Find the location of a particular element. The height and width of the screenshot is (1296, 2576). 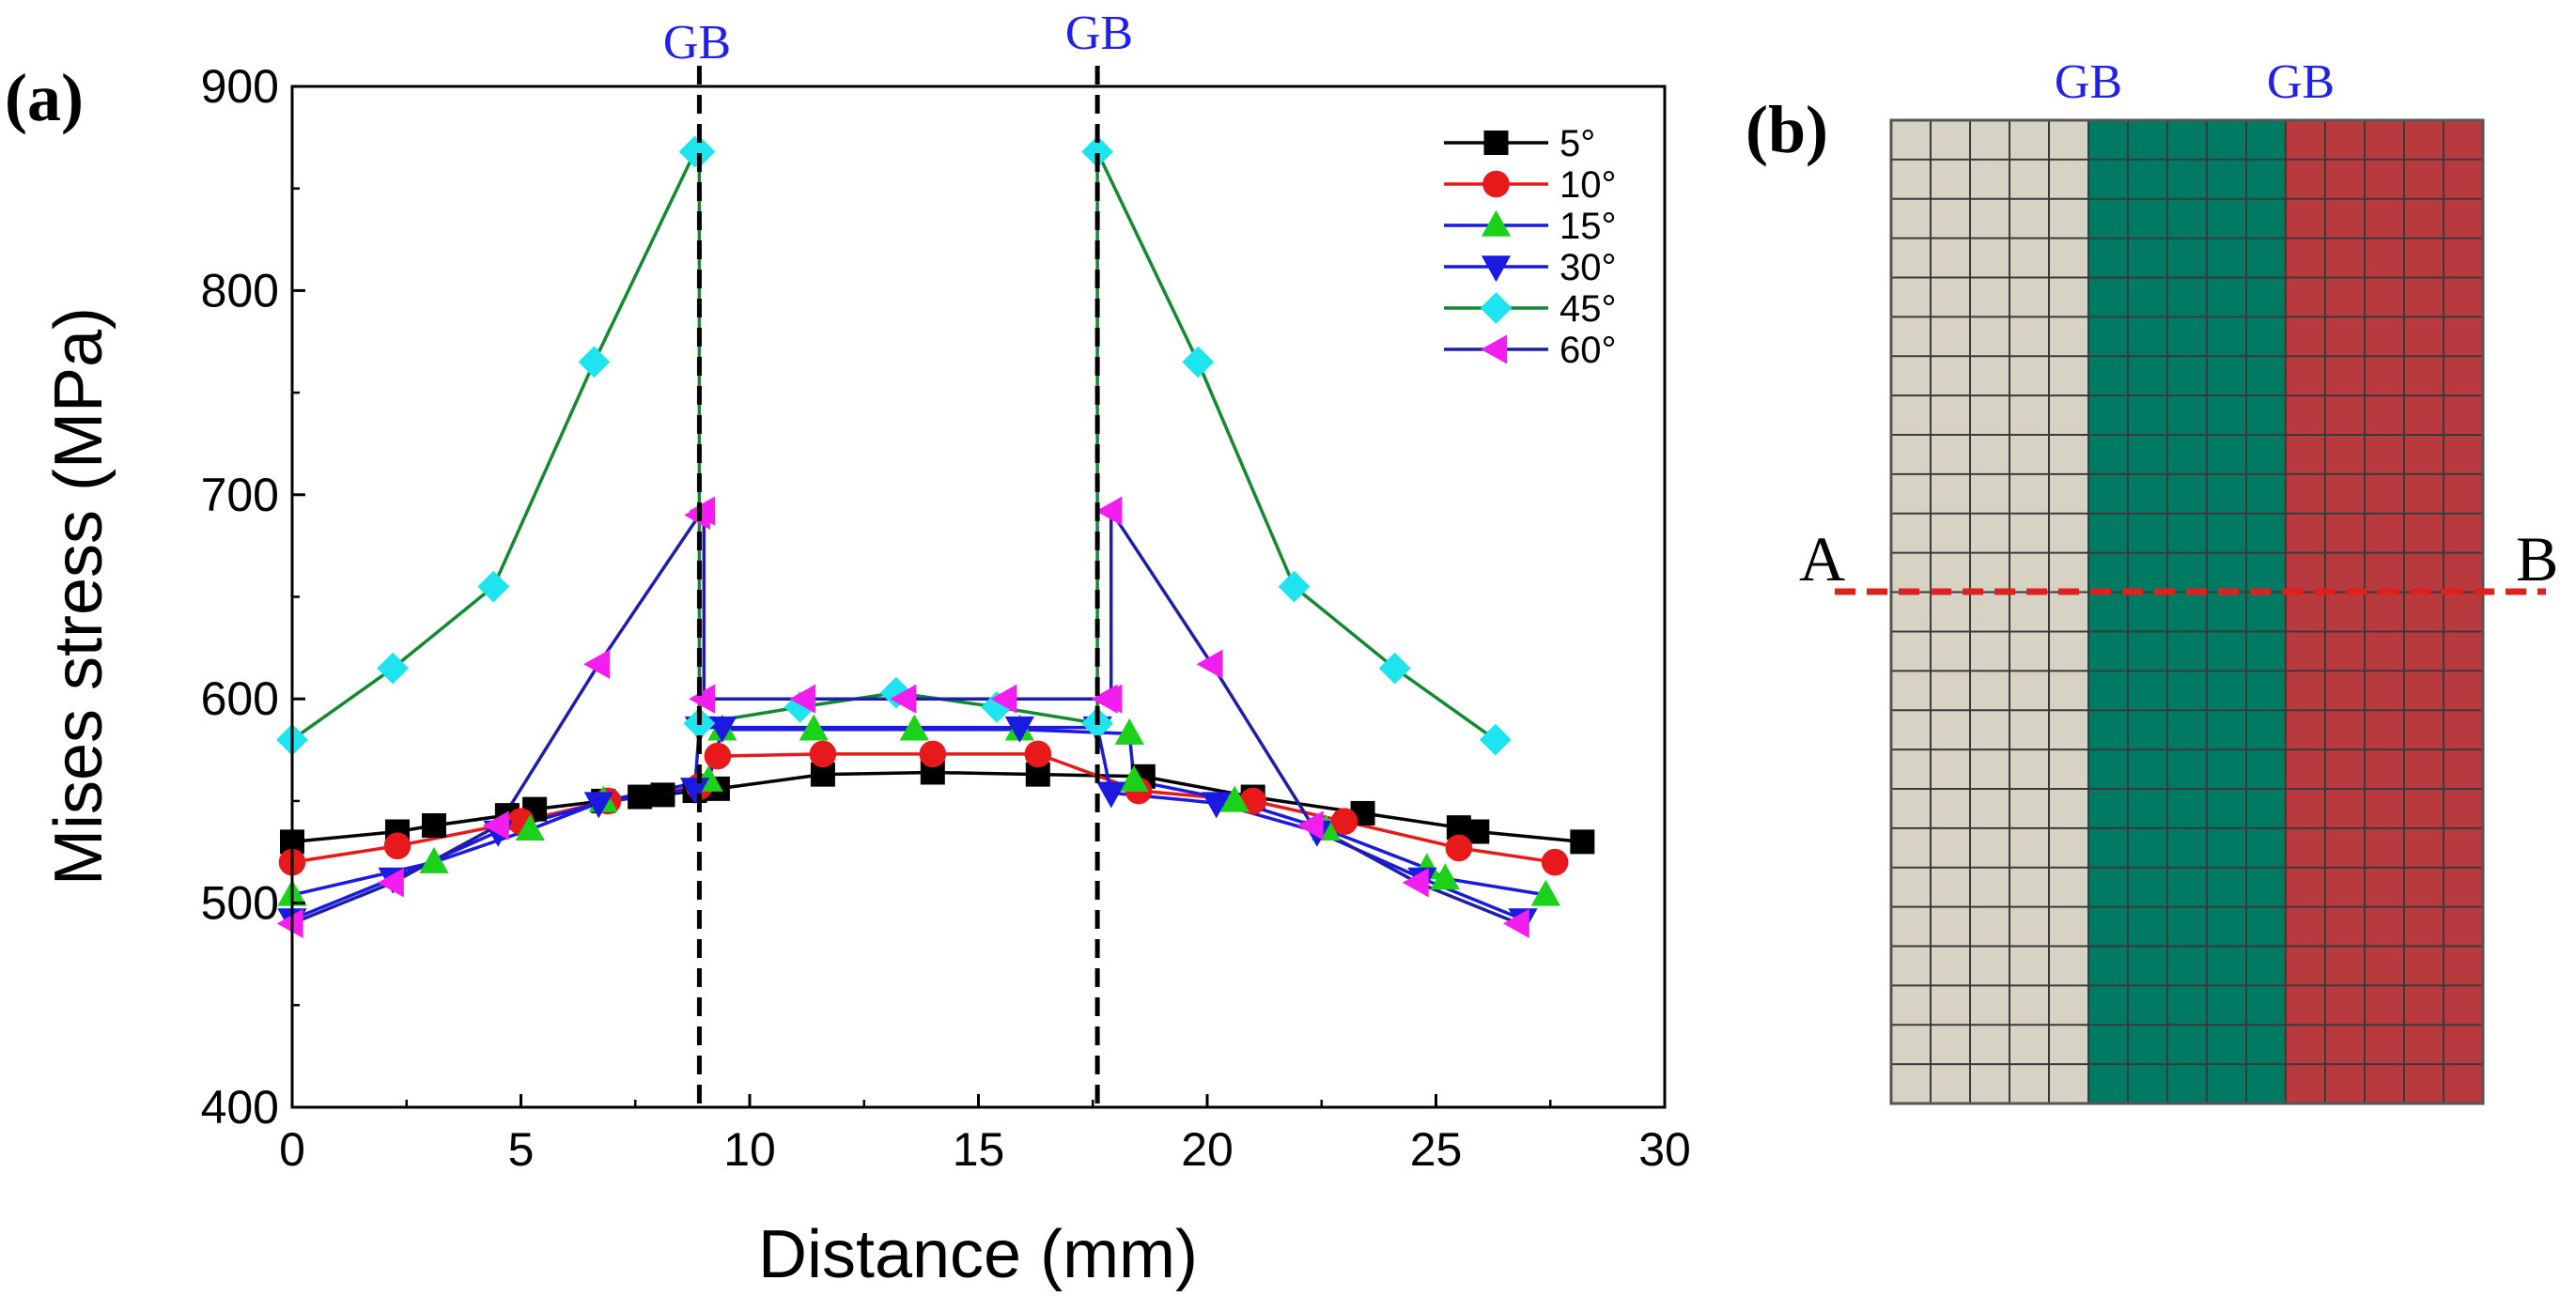

x-tick-label: 20 is located at coordinates (1207, 1150).